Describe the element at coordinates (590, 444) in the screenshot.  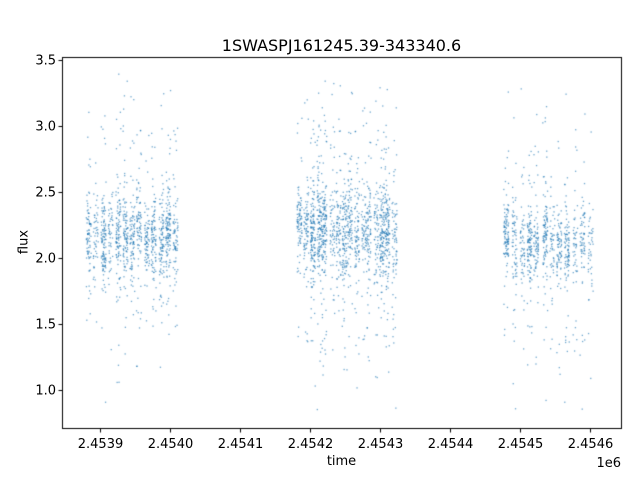
I see `x-tick-label: 2.4546` at that location.